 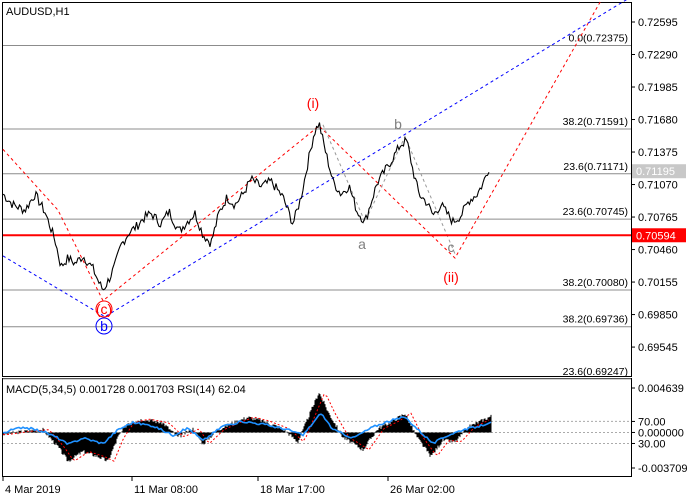 I want to click on support-price-tag, so click(x=659, y=235).